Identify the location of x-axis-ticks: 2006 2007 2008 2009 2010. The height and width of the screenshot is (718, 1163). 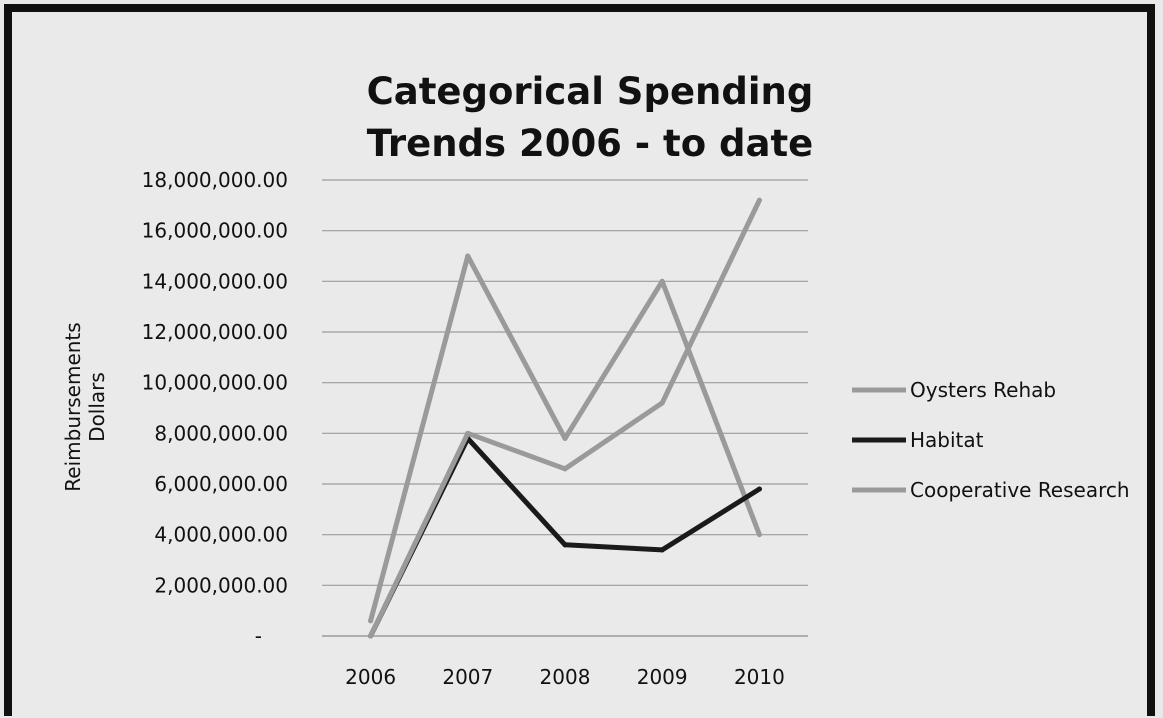
(565, 677).